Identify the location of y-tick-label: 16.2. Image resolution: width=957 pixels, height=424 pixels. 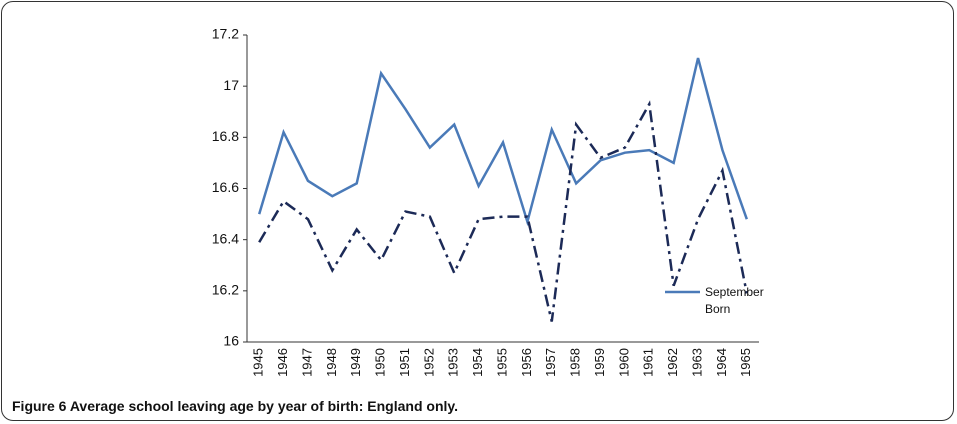
(225, 290).